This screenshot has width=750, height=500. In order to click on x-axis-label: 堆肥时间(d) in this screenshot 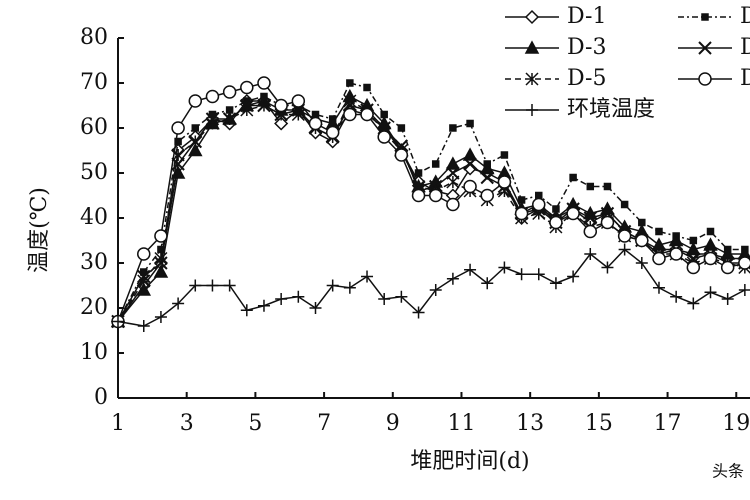, I will do `click(469, 461)`.